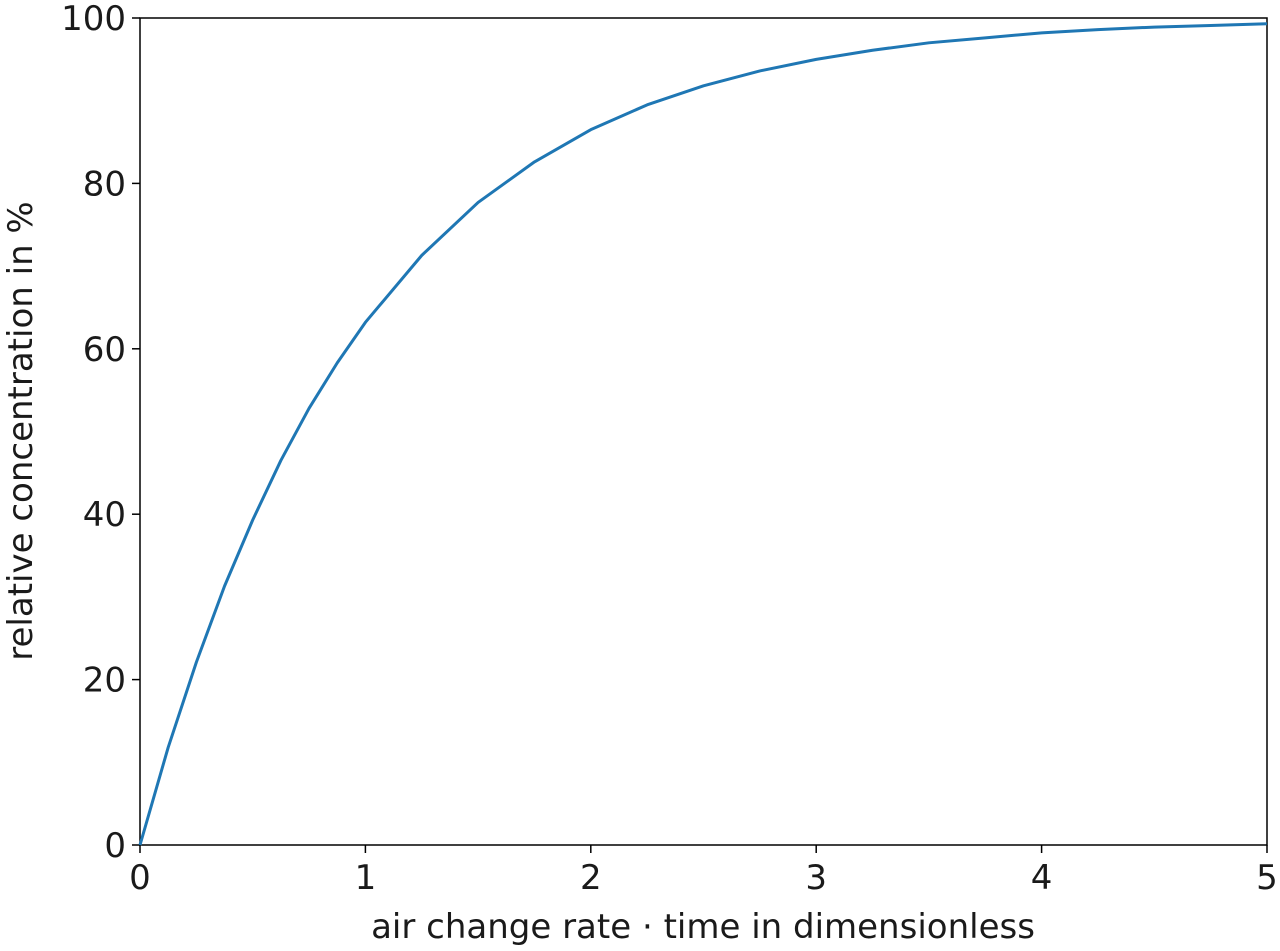 The height and width of the screenshot is (951, 1280). I want to click on y-tick-label: 80, so click(104, 184).